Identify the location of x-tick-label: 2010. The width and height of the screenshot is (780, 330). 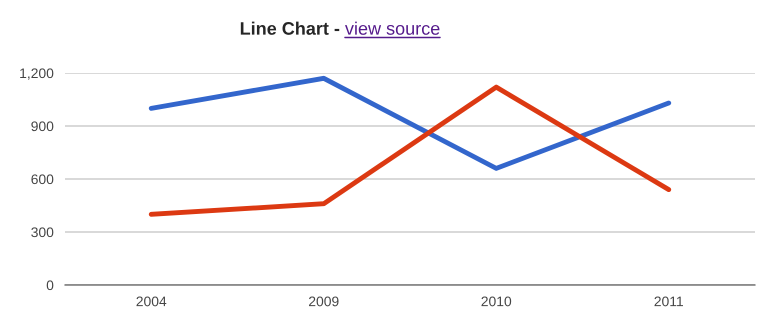
(497, 301).